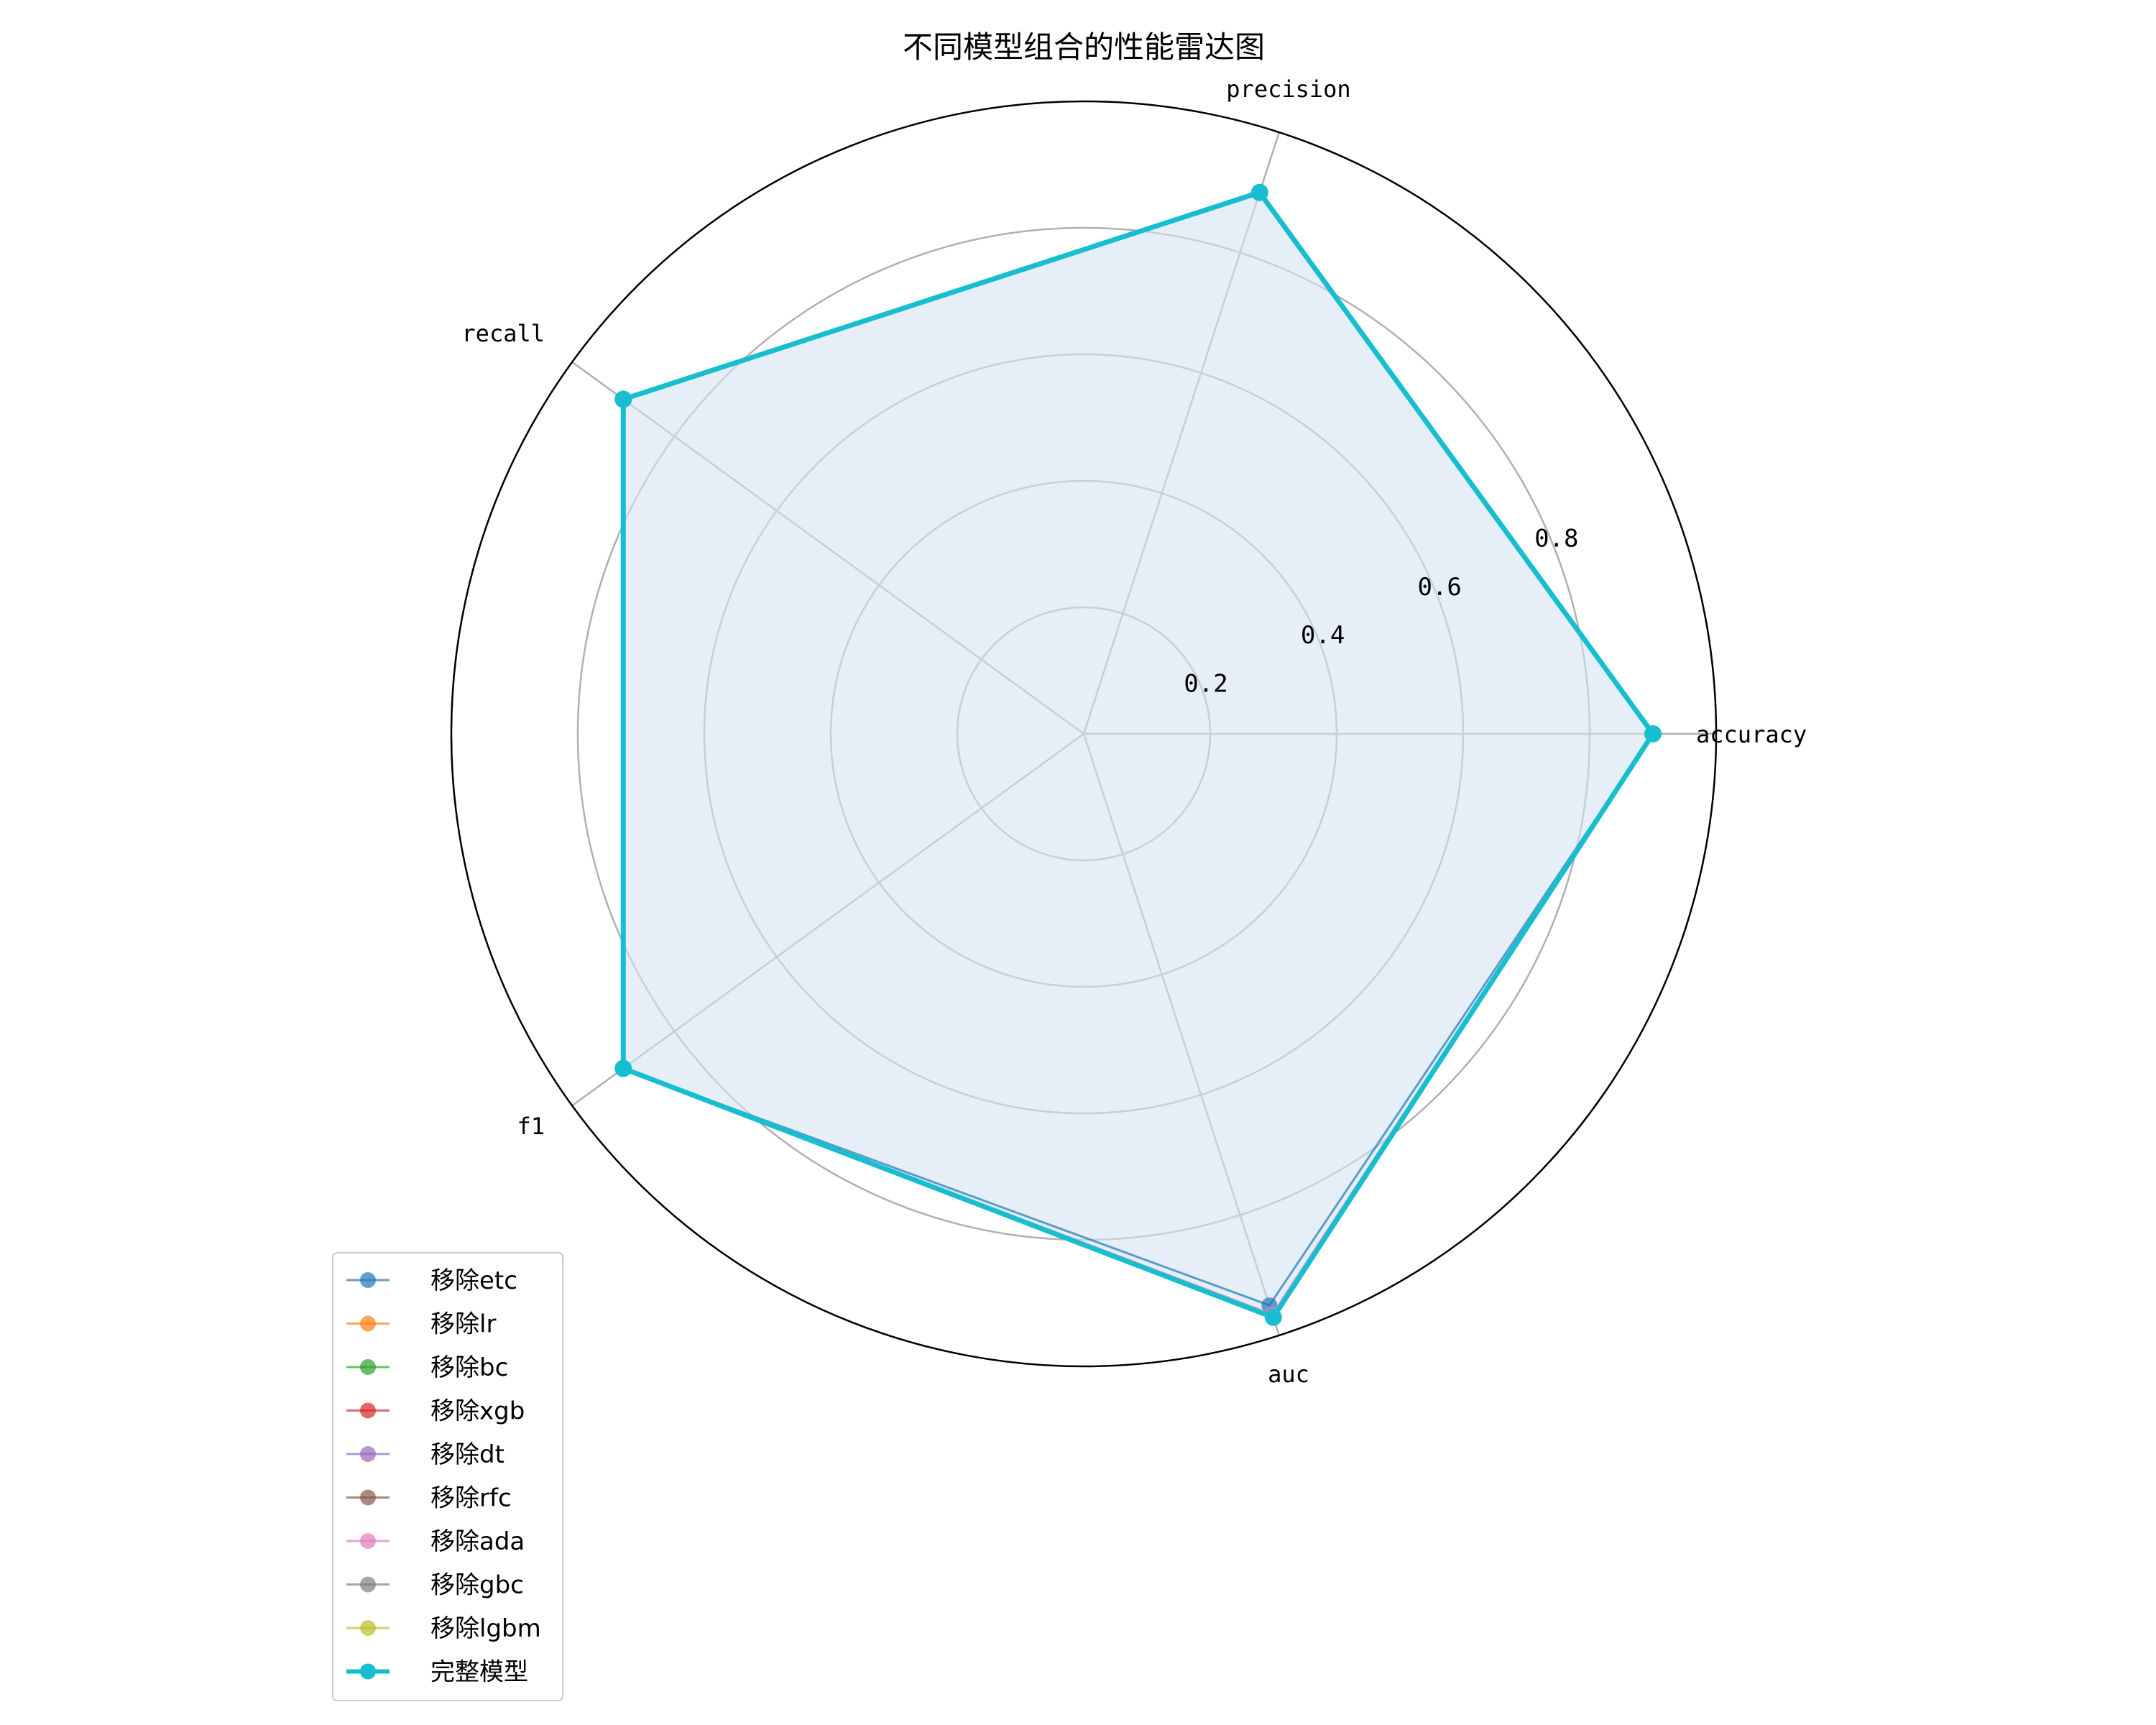 This screenshot has height=1725, width=2156. Describe the element at coordinates (479, 1672) in the screenshot. I see `legend-label: 完整模型` at that location.